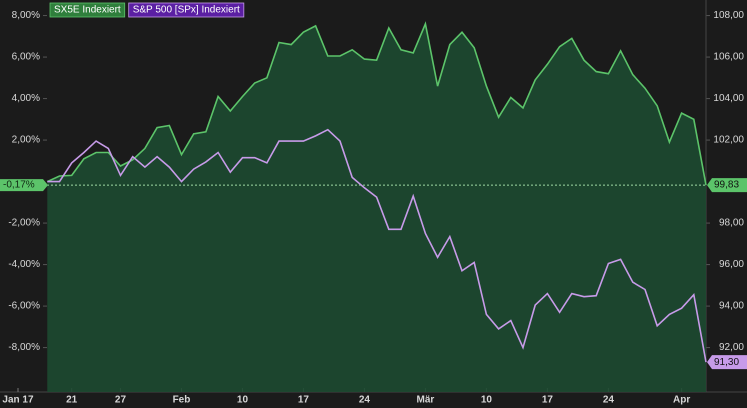  Describe the element at coordinates (728, 140) in the screenshot. I see `y2-tick-label: 102,00` at that location.